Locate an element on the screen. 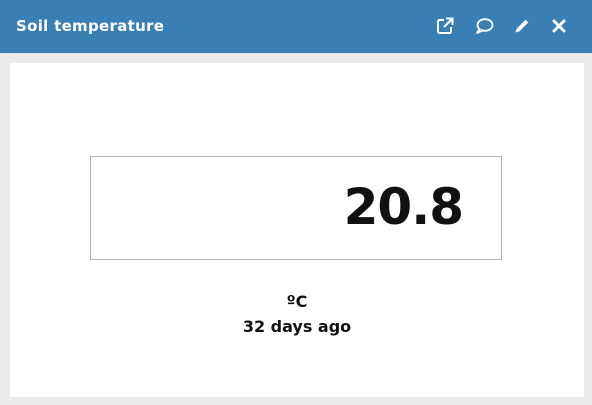 The width and height of the screenshot is (592, 405). comment-button is located at coordinates (484, 26).